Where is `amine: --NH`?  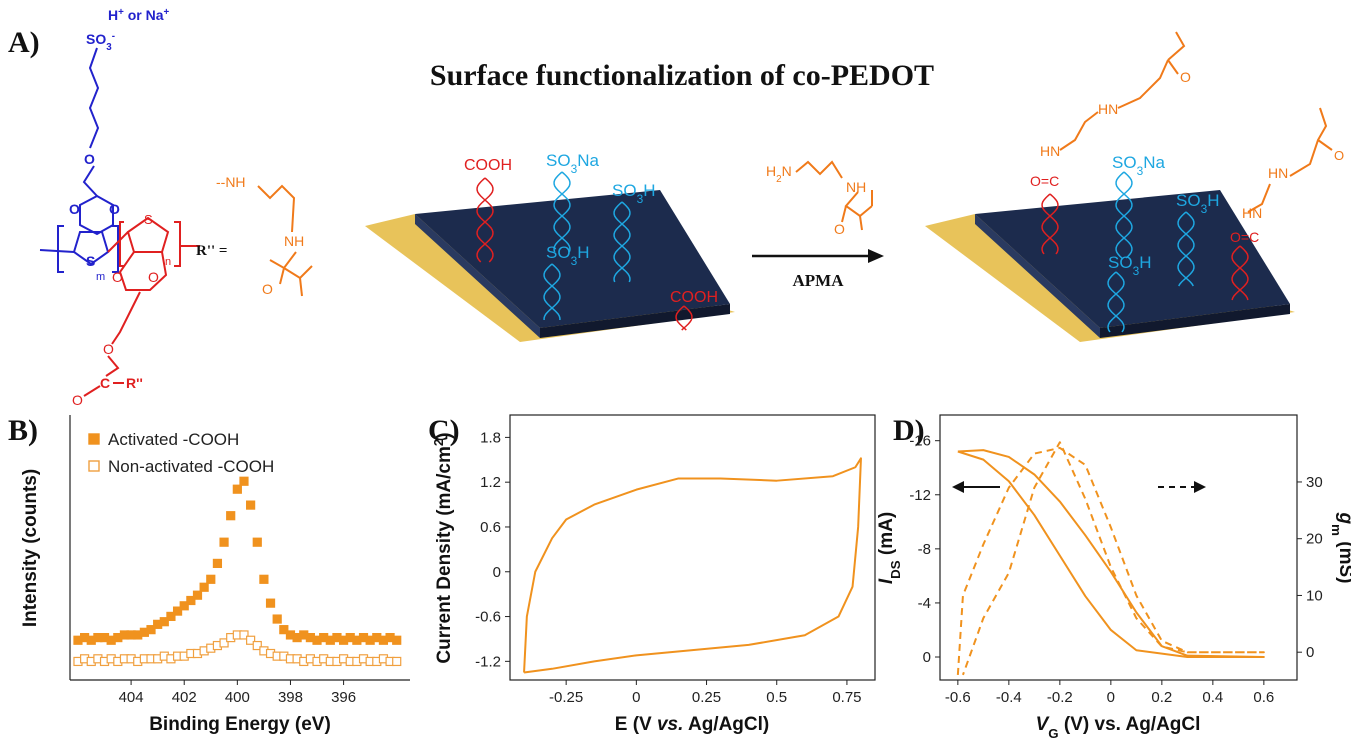 amine: --NH is located at coordinates (231, 182).